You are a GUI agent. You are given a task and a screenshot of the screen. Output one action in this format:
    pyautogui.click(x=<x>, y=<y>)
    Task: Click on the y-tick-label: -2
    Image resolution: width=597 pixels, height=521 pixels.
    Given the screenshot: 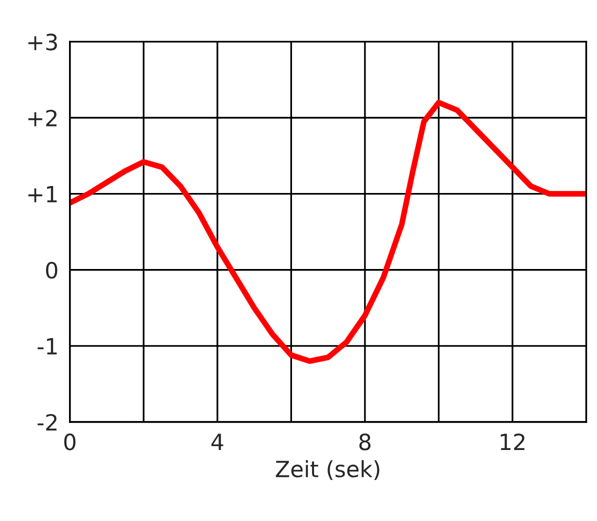 What is the action you would take?
    pyautogui.click(x=47, y=422)
    